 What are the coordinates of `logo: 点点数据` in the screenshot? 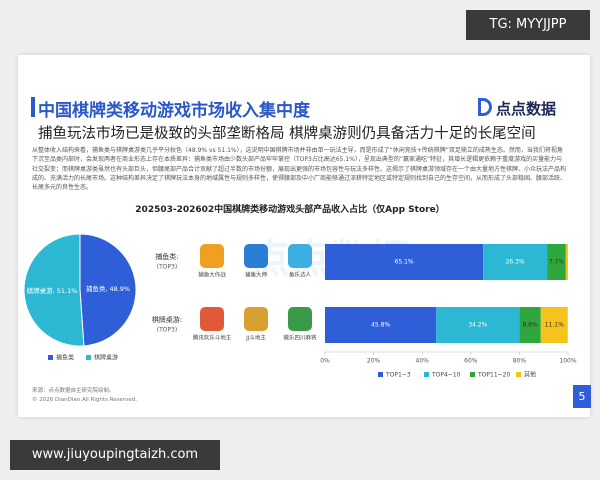 It's located at (526, 109).